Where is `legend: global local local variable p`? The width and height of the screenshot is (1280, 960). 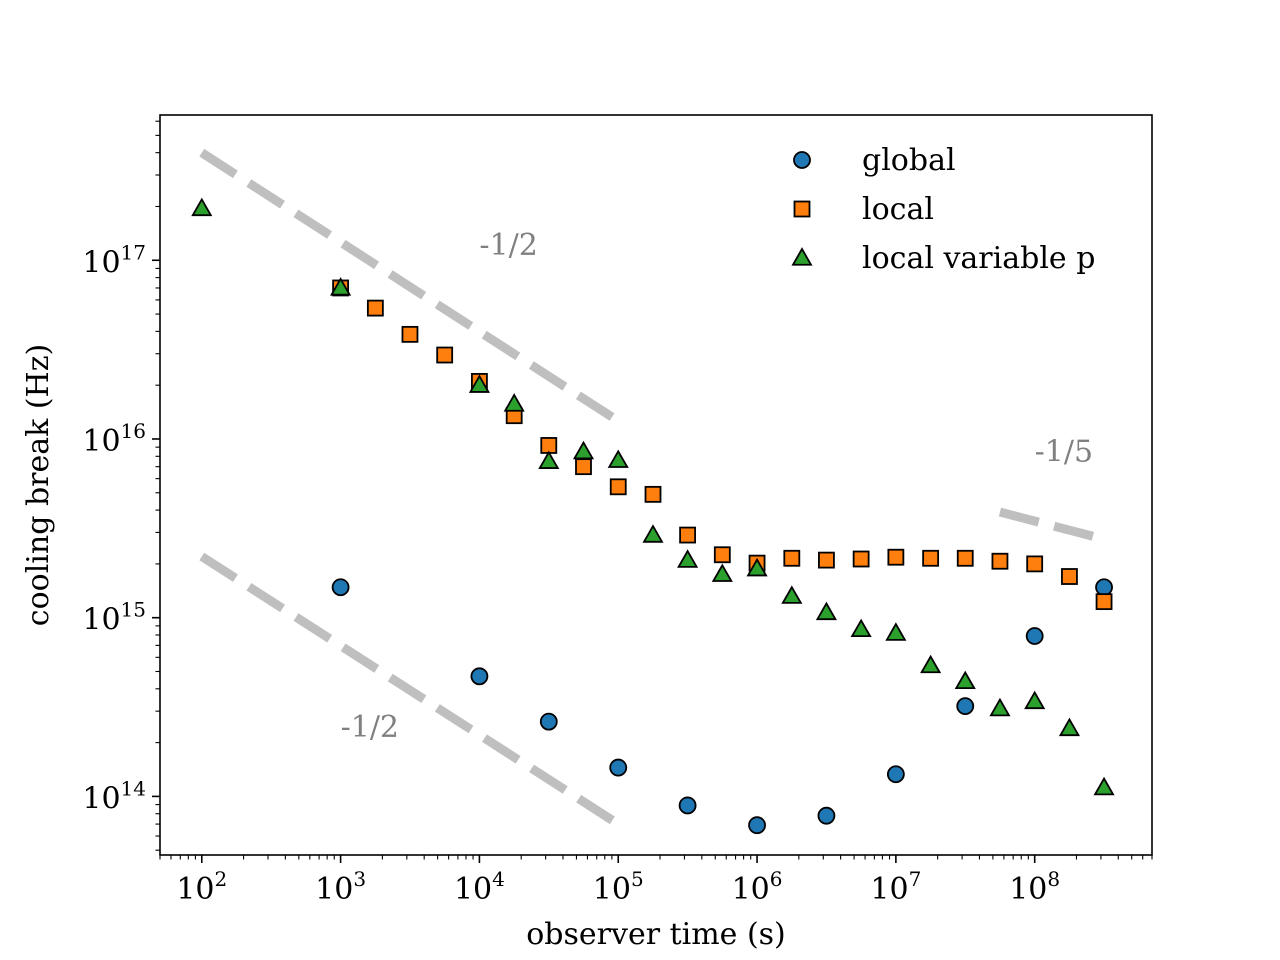
legend: global local local variable p is located at coordinates (943, 209).